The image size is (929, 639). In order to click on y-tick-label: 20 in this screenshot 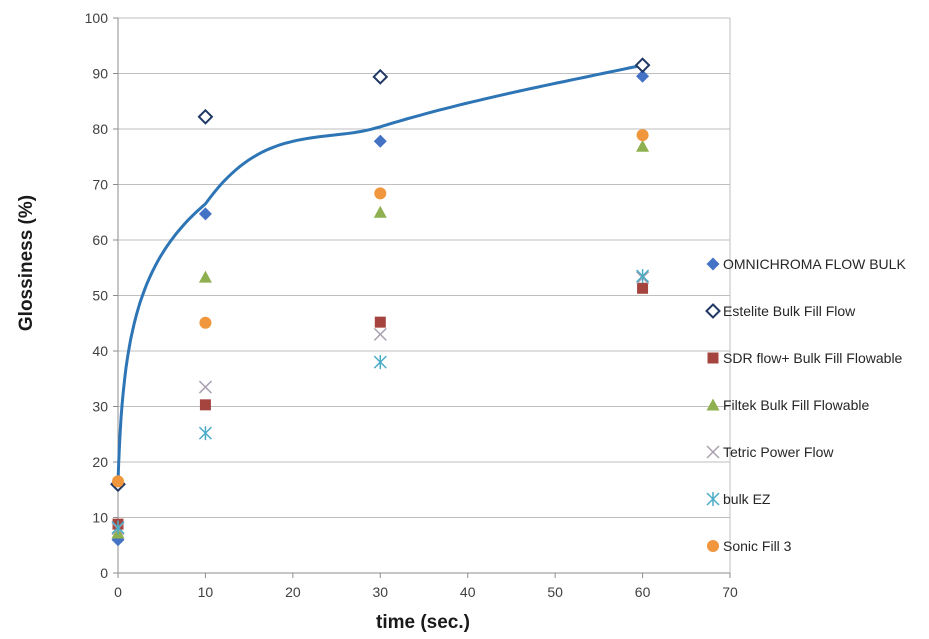, I will do `click(100, 462)`.